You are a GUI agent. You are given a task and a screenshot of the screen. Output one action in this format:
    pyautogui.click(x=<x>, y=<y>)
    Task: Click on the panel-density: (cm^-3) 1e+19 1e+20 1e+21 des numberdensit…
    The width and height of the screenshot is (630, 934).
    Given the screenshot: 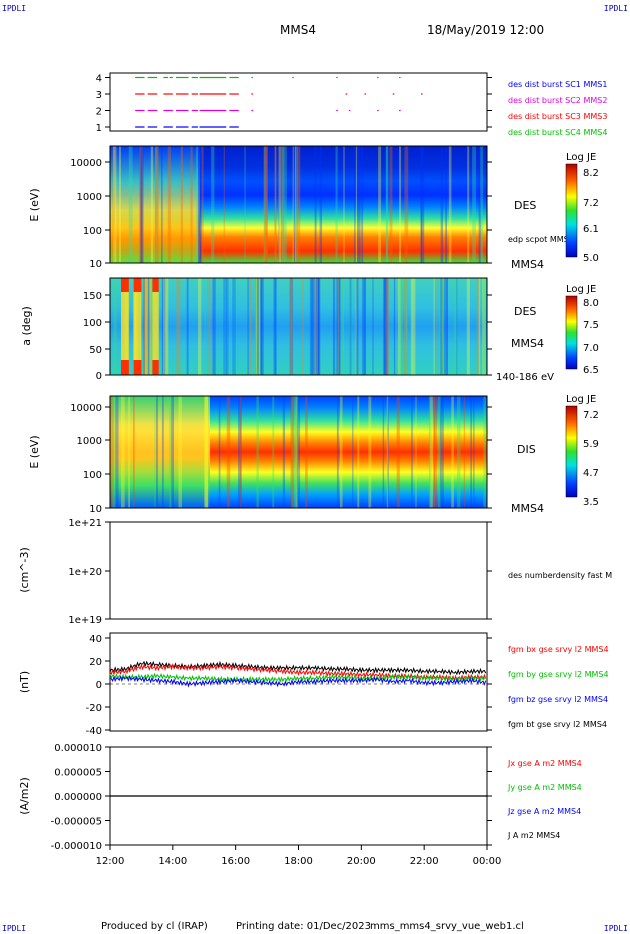 What is the action you would take?
    pyautogui.click(x=315, y=572)
    